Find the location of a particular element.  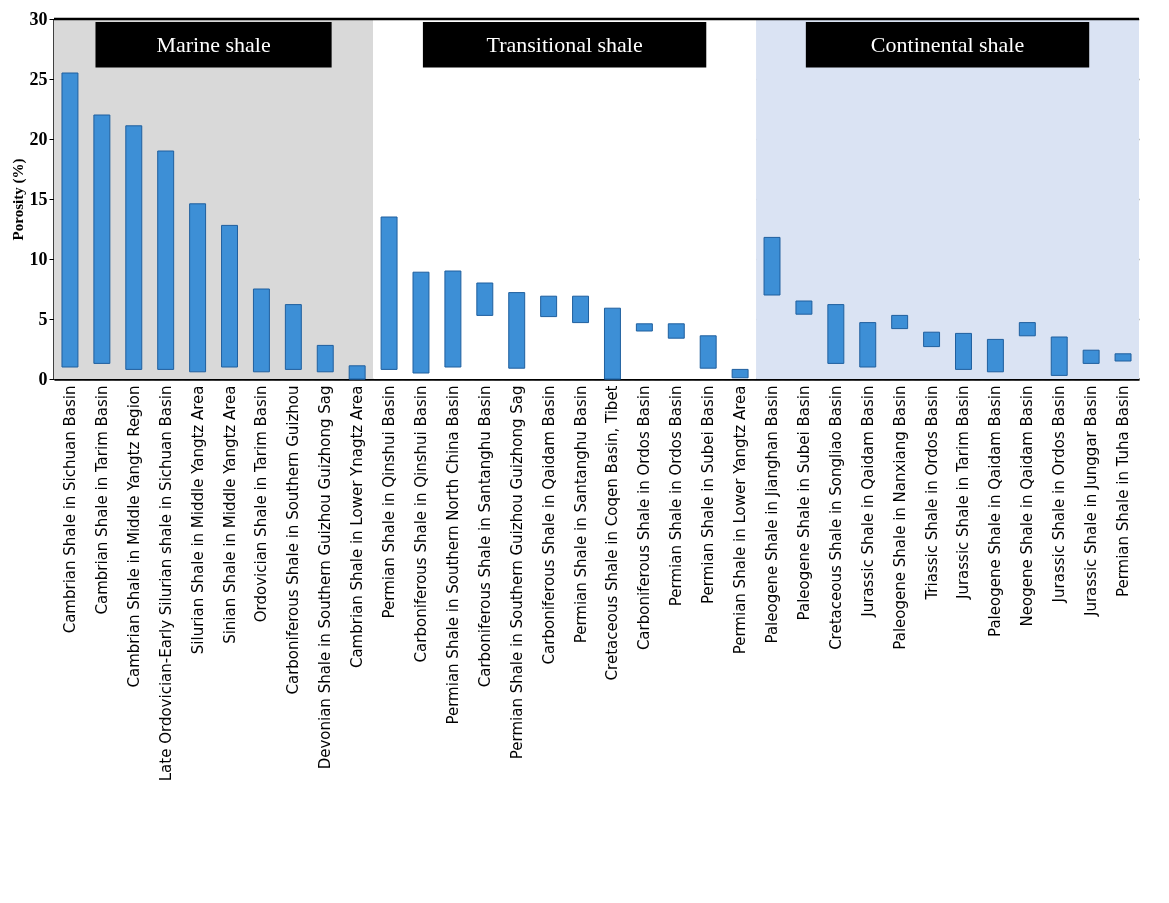

x-tick-label: Permian Shale in Southern Guizhou Guizhong Sag is located at coordinates (516, 572).